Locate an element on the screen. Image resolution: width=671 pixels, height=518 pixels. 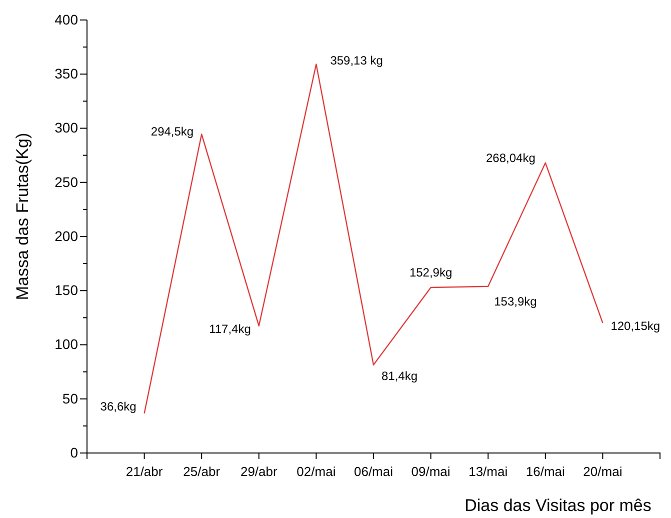
x-axis-title: Dias das Visitas por mês is located at coordinates (558, 505).